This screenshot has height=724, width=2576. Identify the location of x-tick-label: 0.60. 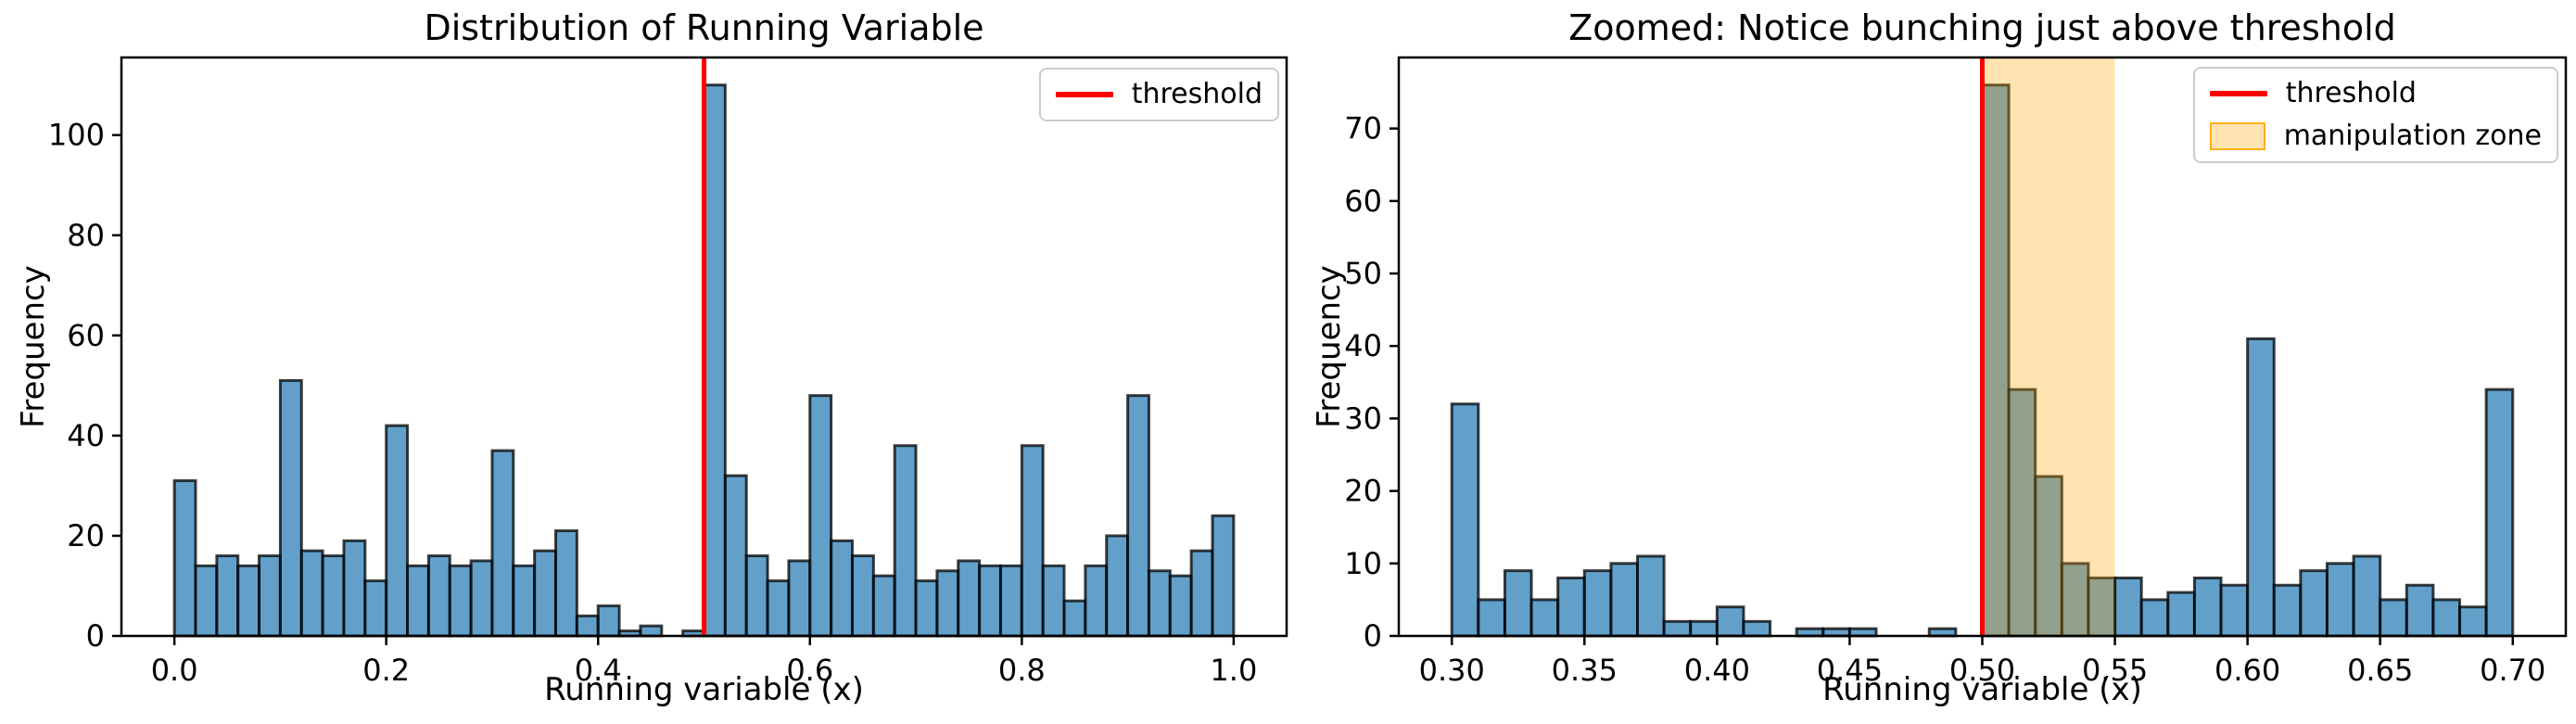
(2247, 670).